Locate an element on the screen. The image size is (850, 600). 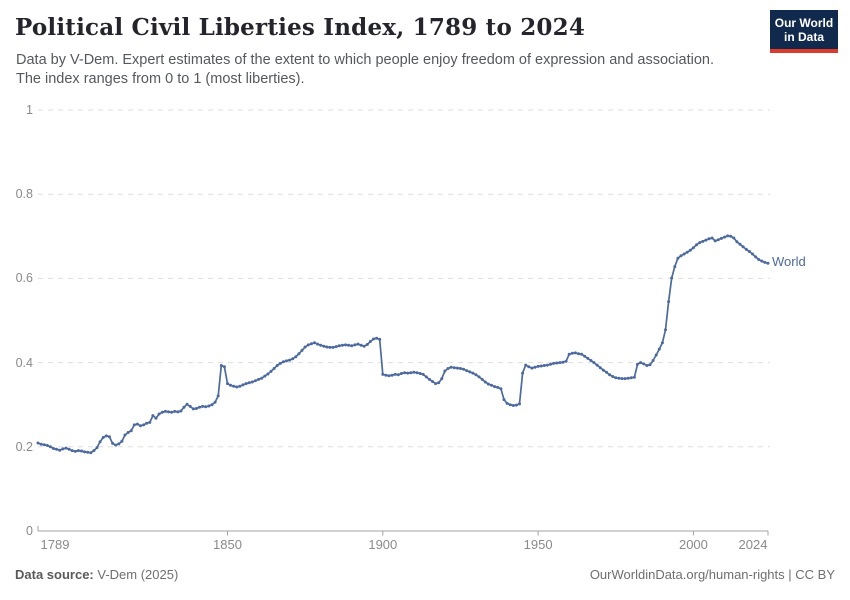
y-axis-tick-label: 1 is located at coordinates (29, 110).